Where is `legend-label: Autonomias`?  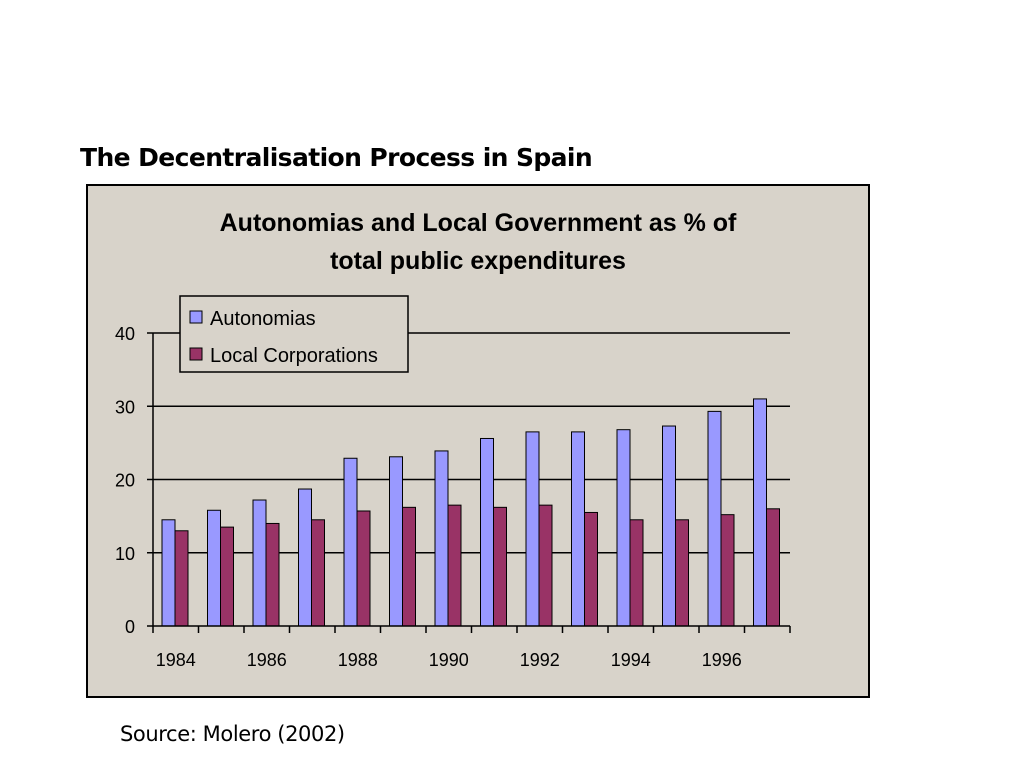
legend-label: Autonomias is located at coordinates (263, 319).